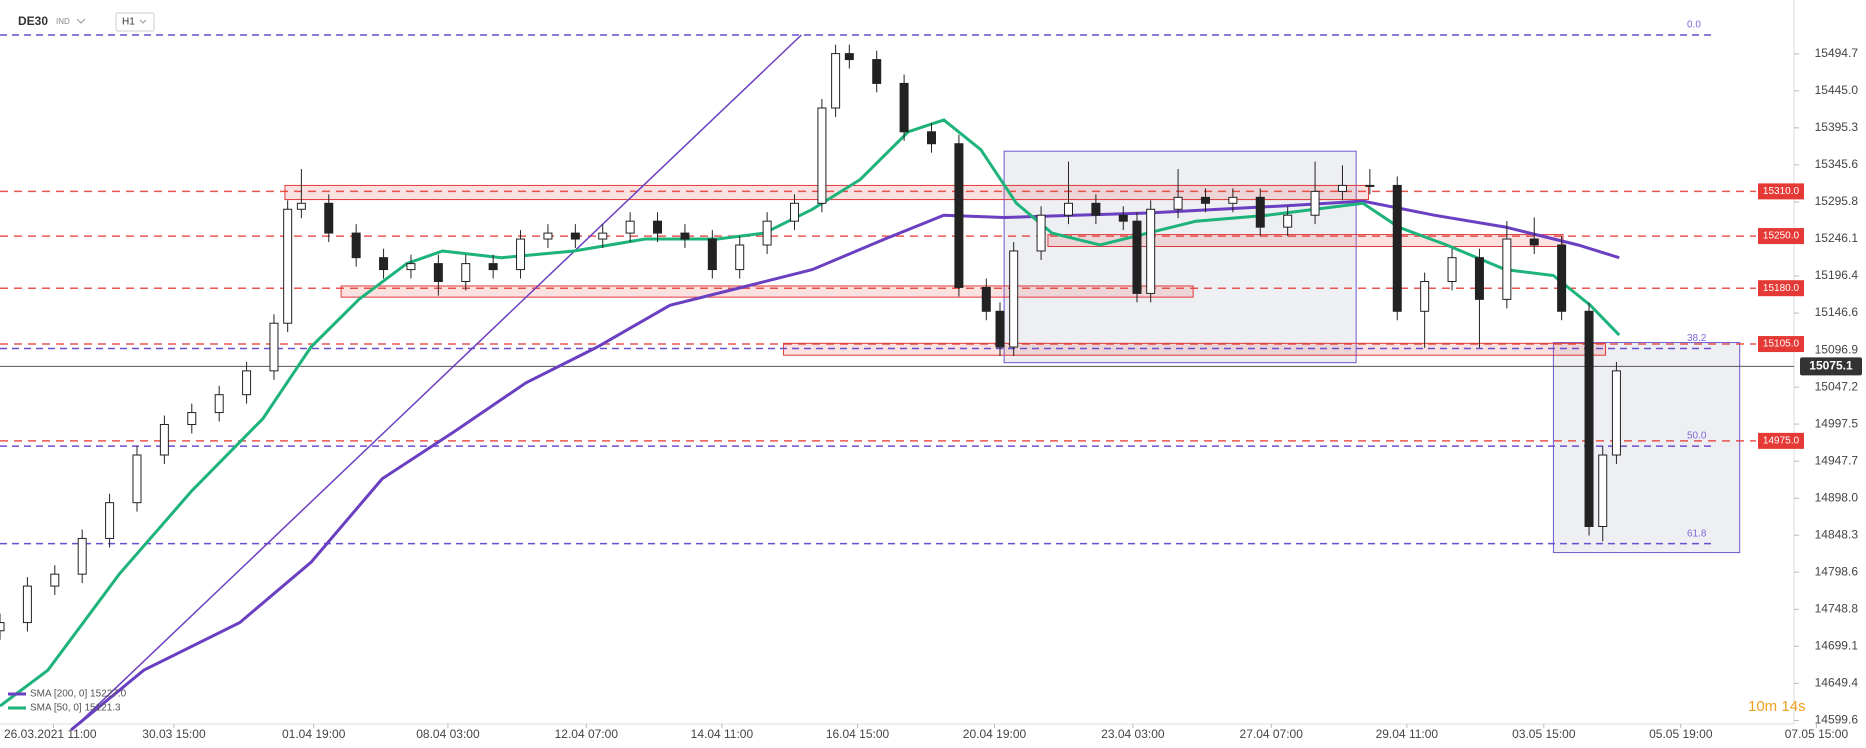 Image resolution: width=1866 pixels, height=748 pixels. I want to click on timeframe-box, so click(135, 22).